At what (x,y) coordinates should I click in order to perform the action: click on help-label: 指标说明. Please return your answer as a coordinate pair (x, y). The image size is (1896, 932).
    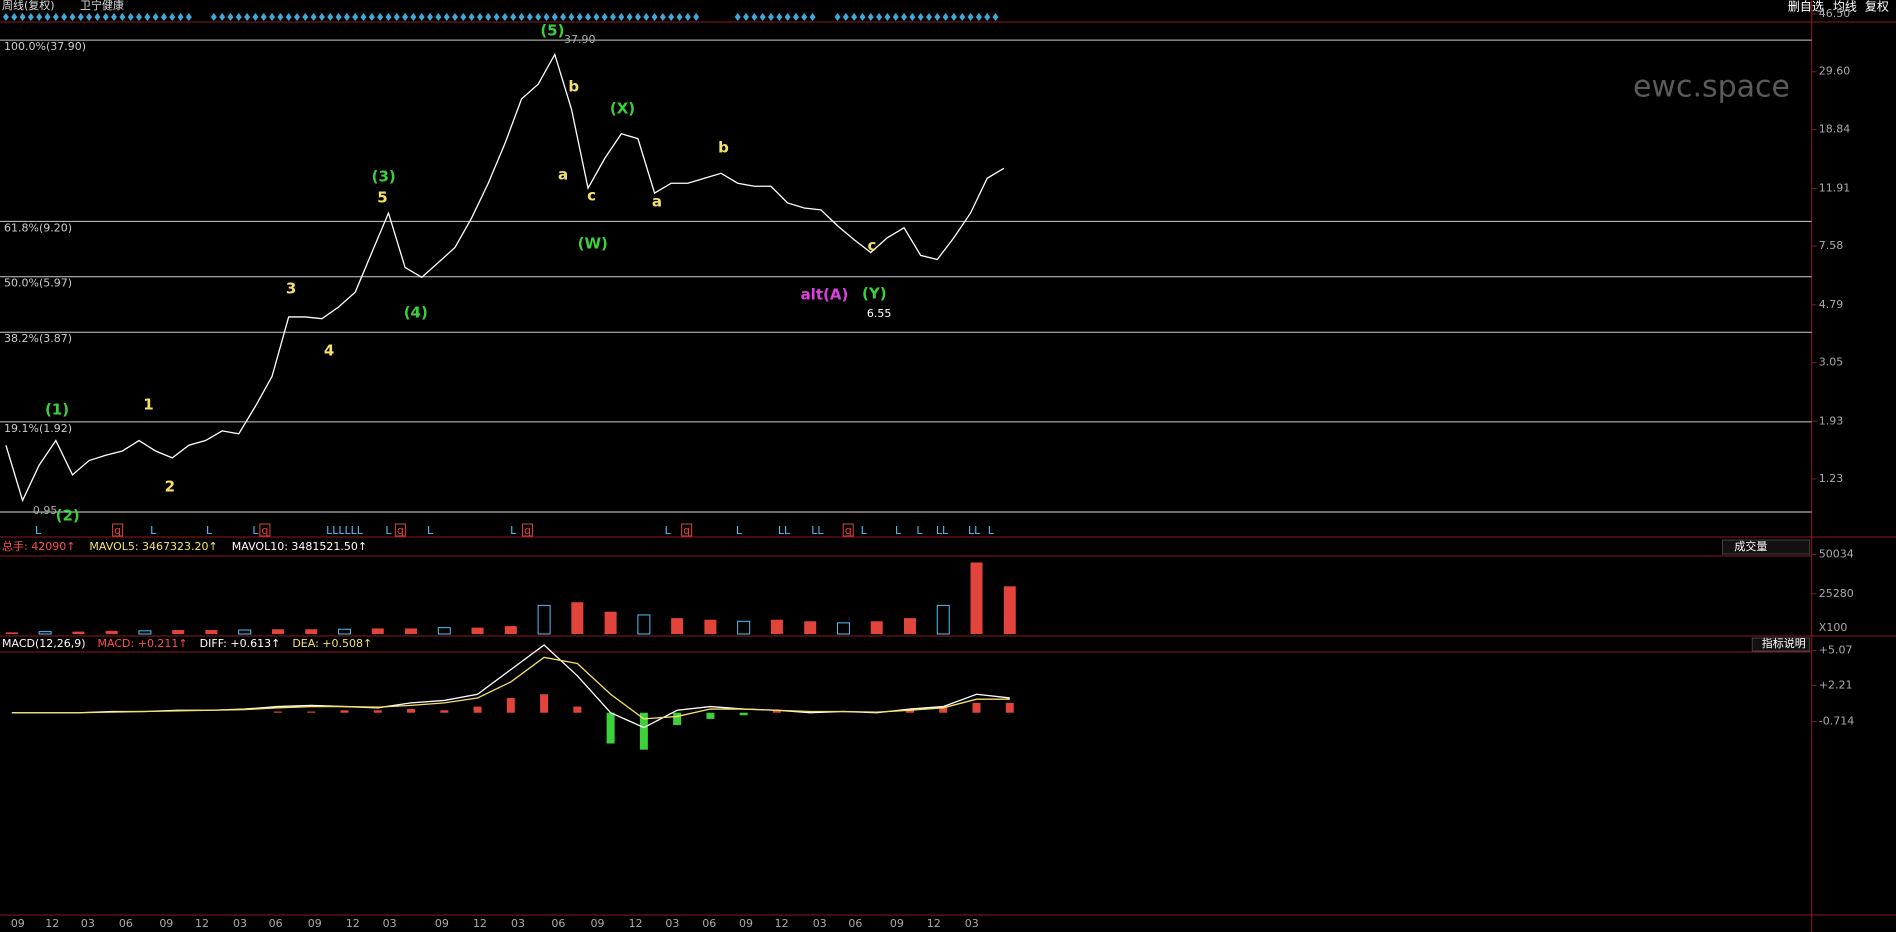
    Looking at the image, I should click on (1784, 643).